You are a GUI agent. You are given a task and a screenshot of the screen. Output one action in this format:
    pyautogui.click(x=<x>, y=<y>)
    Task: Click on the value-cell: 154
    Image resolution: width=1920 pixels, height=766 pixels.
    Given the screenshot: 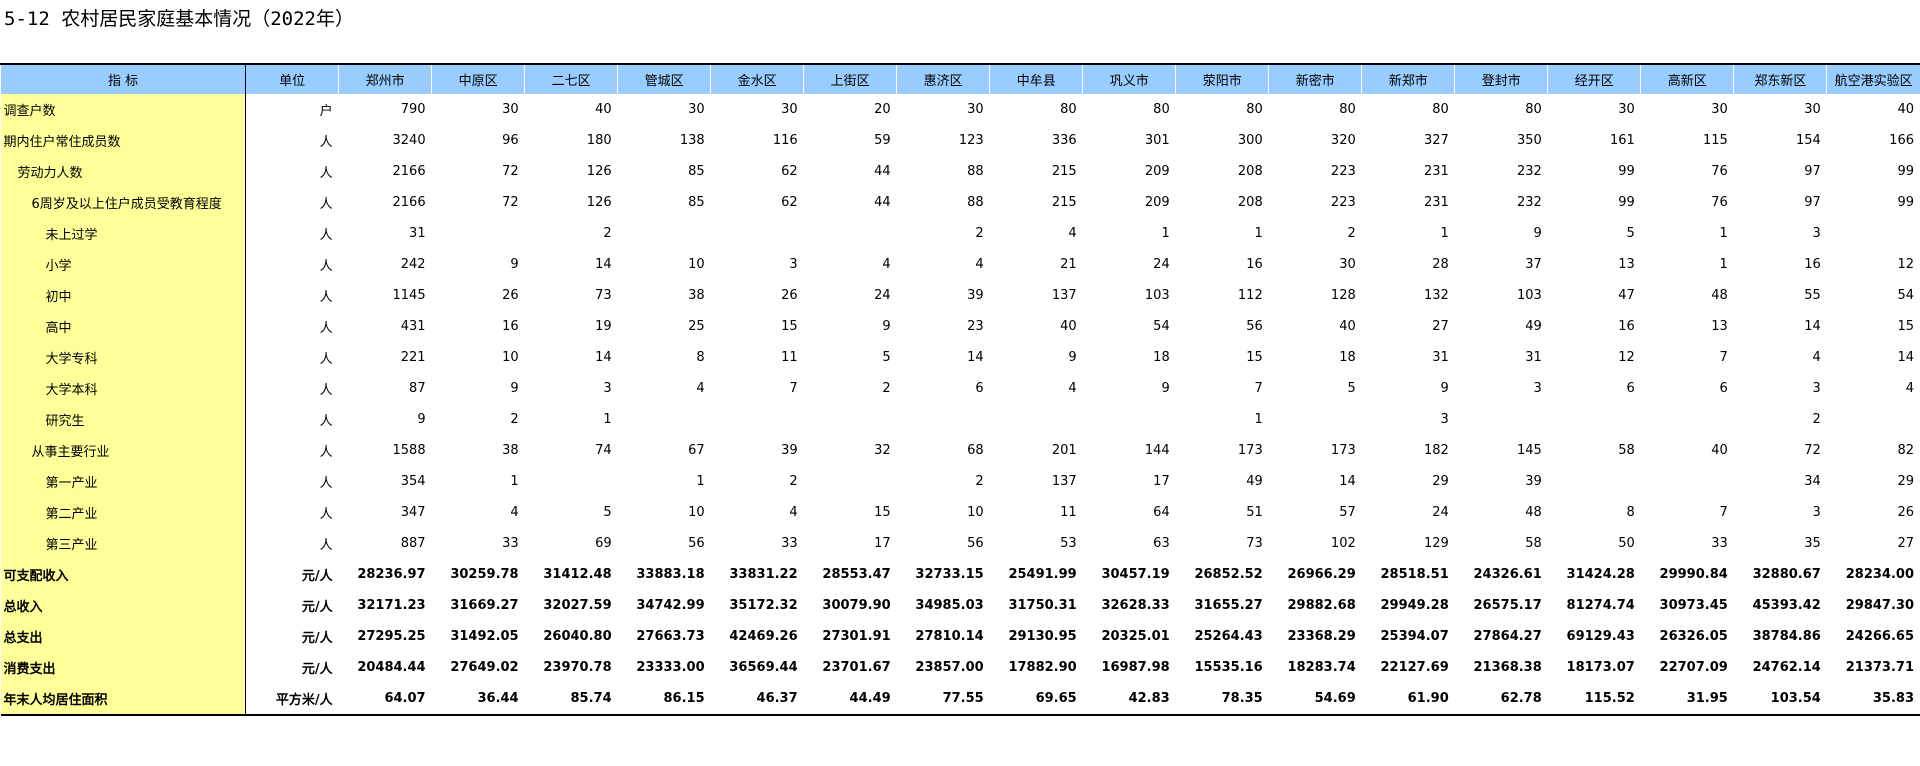 What is the action you would take?
    pyautogui.click(x=1808, y=140)
    